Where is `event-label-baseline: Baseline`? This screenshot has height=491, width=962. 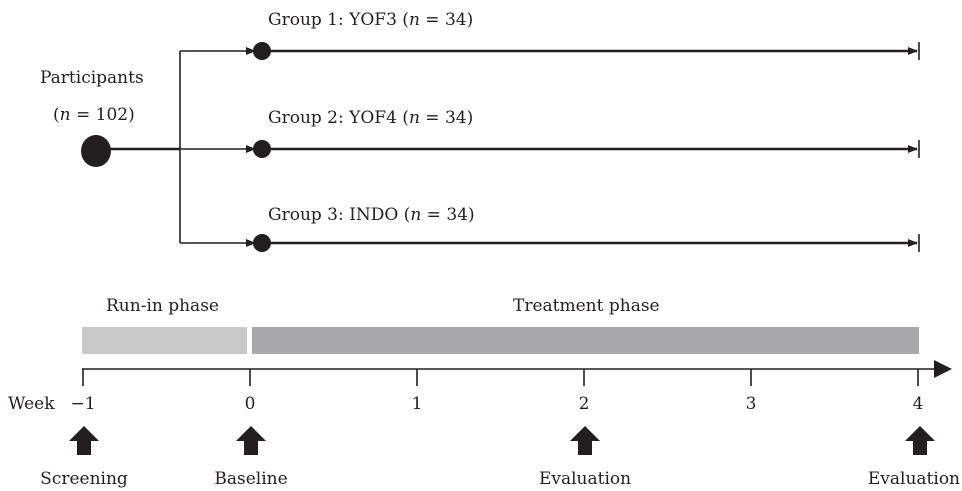 event-label-baseline: Baseline is located at coordinates (250, 479).